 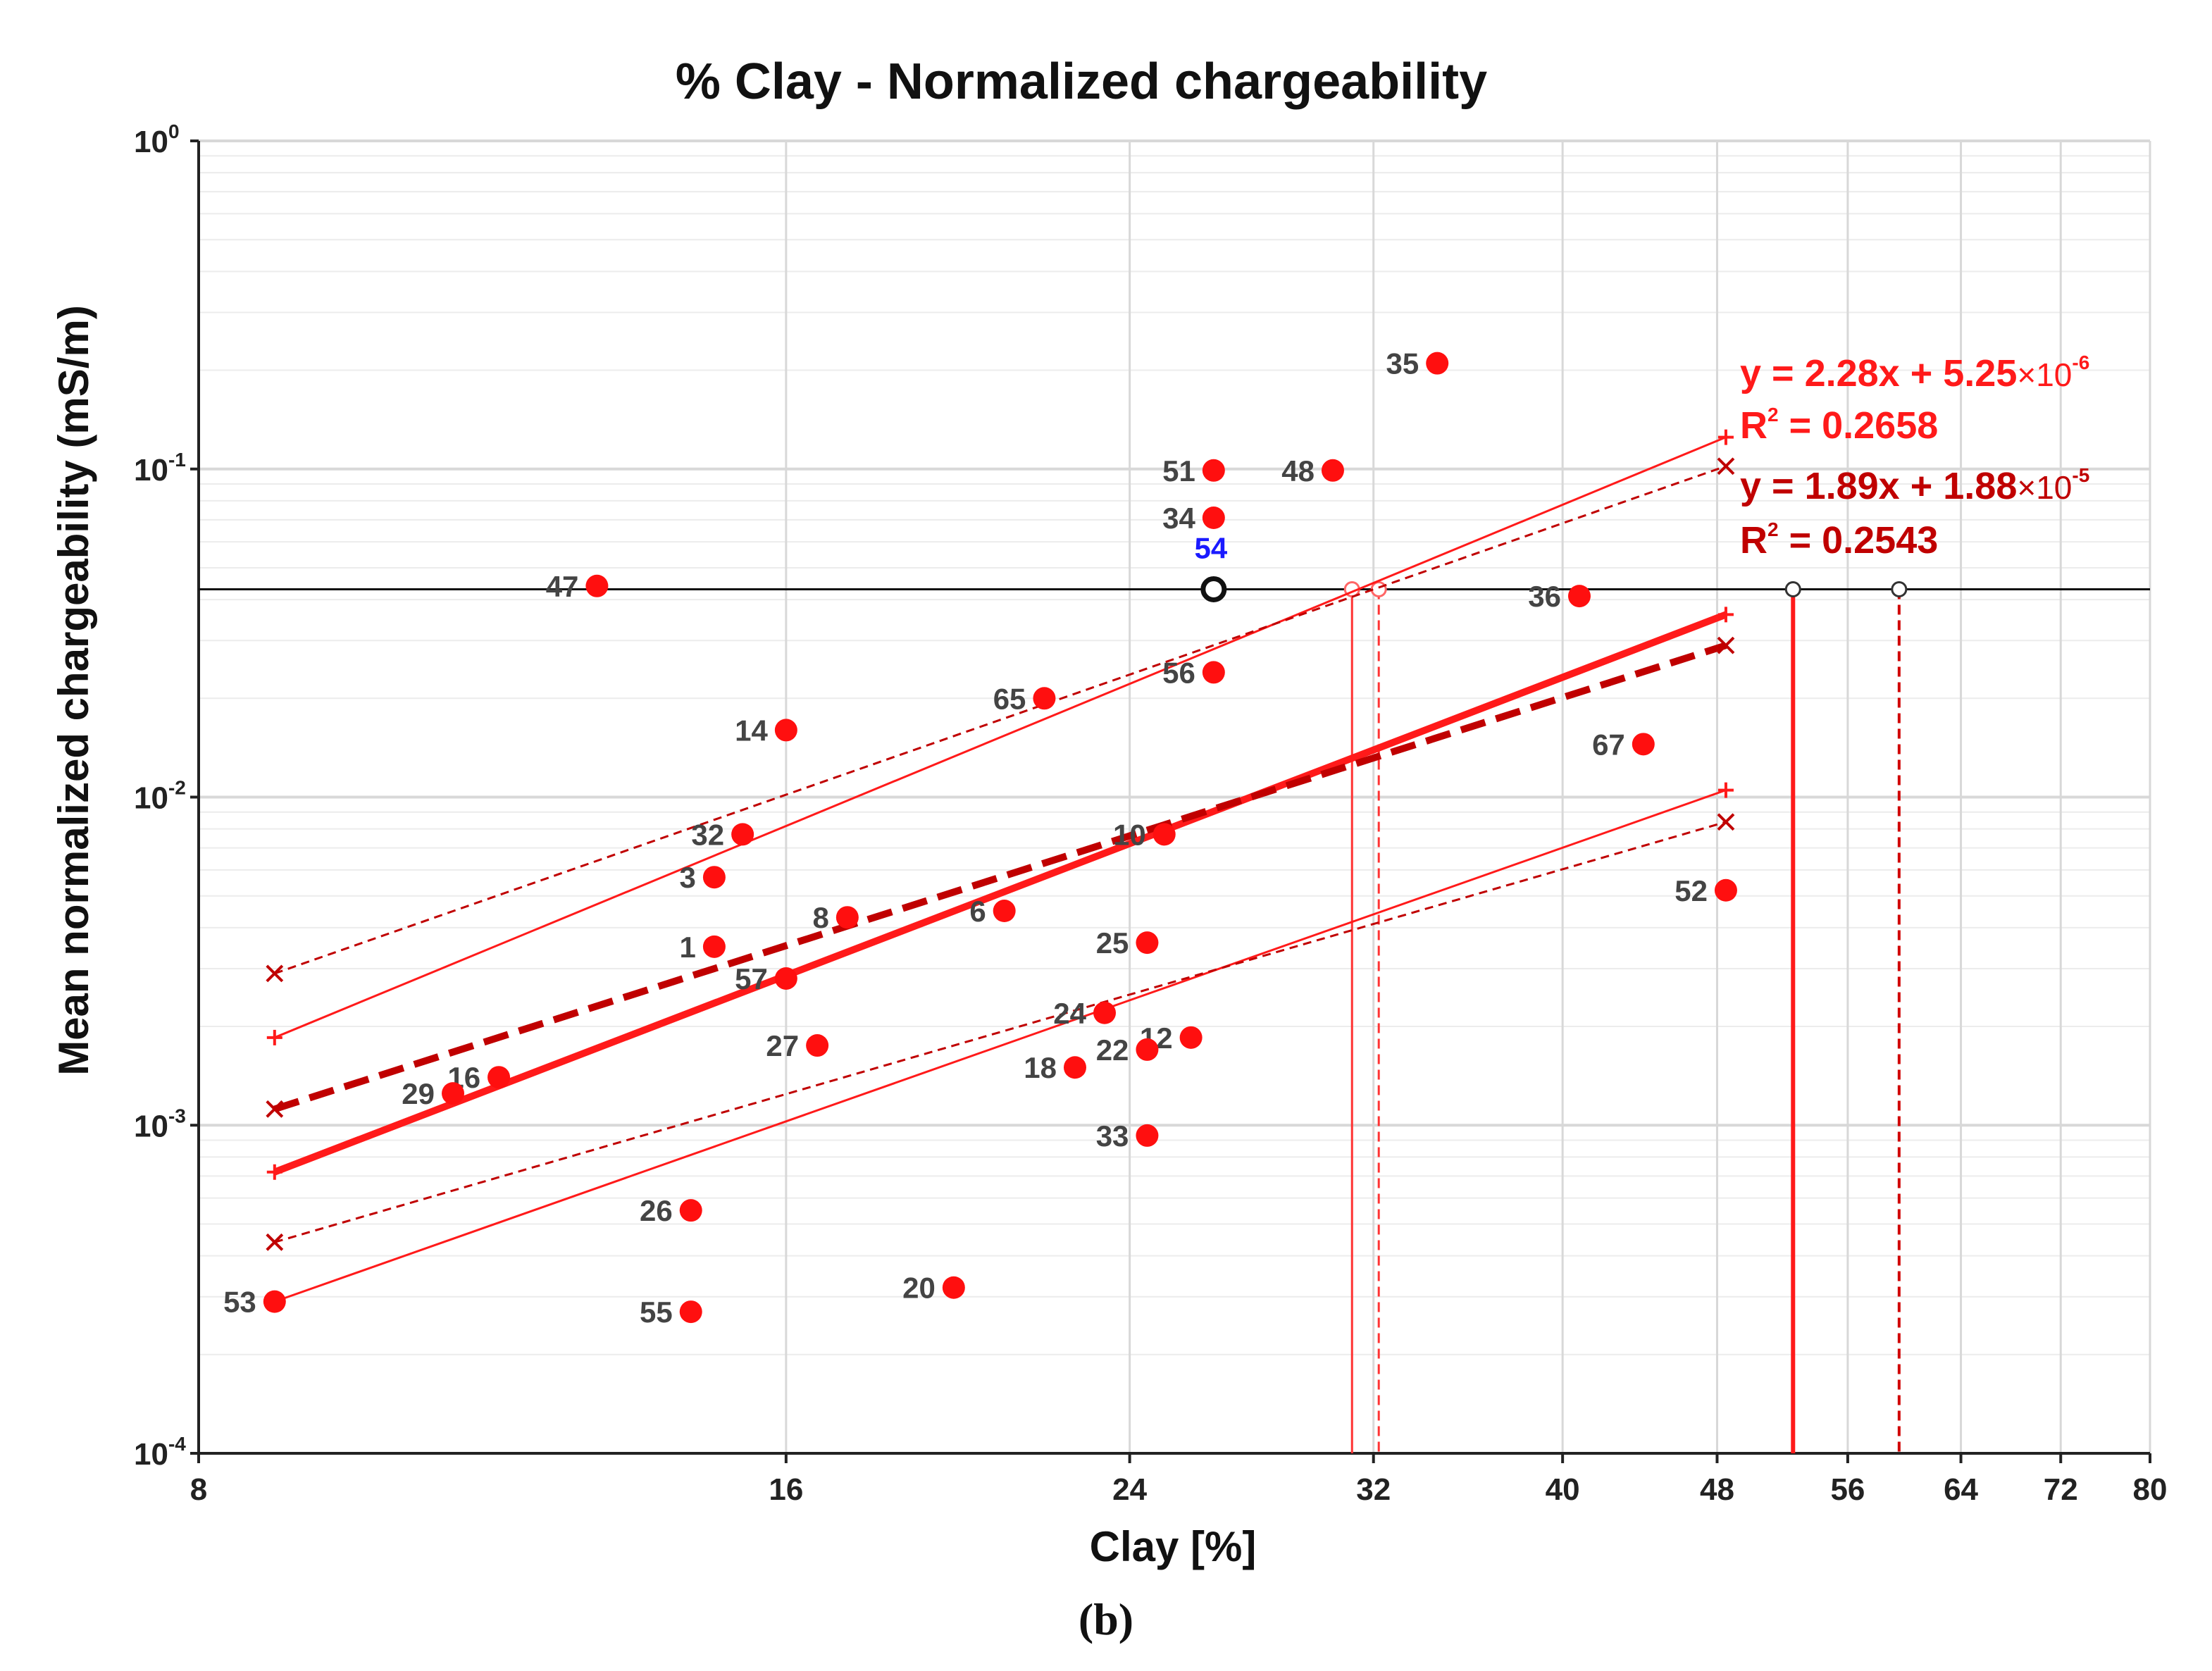 What do you see at coordinates (1040, 1068) in the screenshot?
I see `data-point-label: 18` at bounding box center [1040, 1068].